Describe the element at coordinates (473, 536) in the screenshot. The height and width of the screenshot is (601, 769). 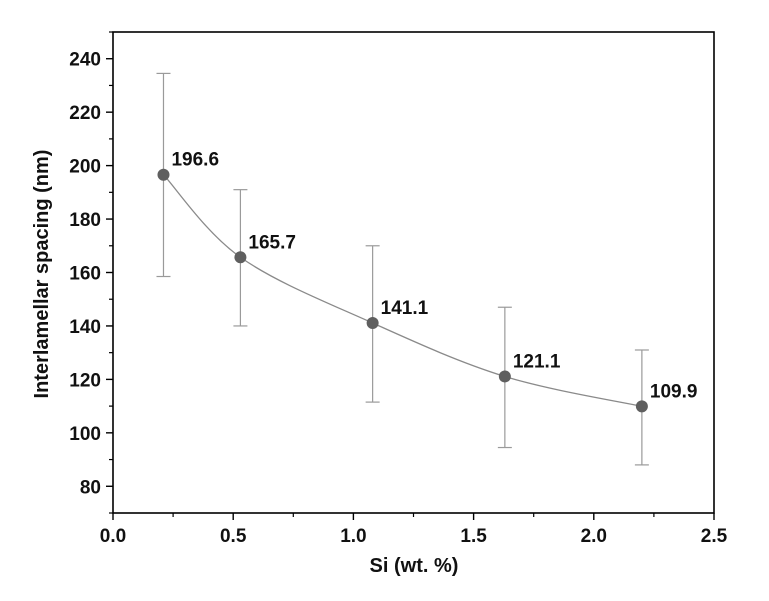
I see `x-tick-label: 1.5` at that location.